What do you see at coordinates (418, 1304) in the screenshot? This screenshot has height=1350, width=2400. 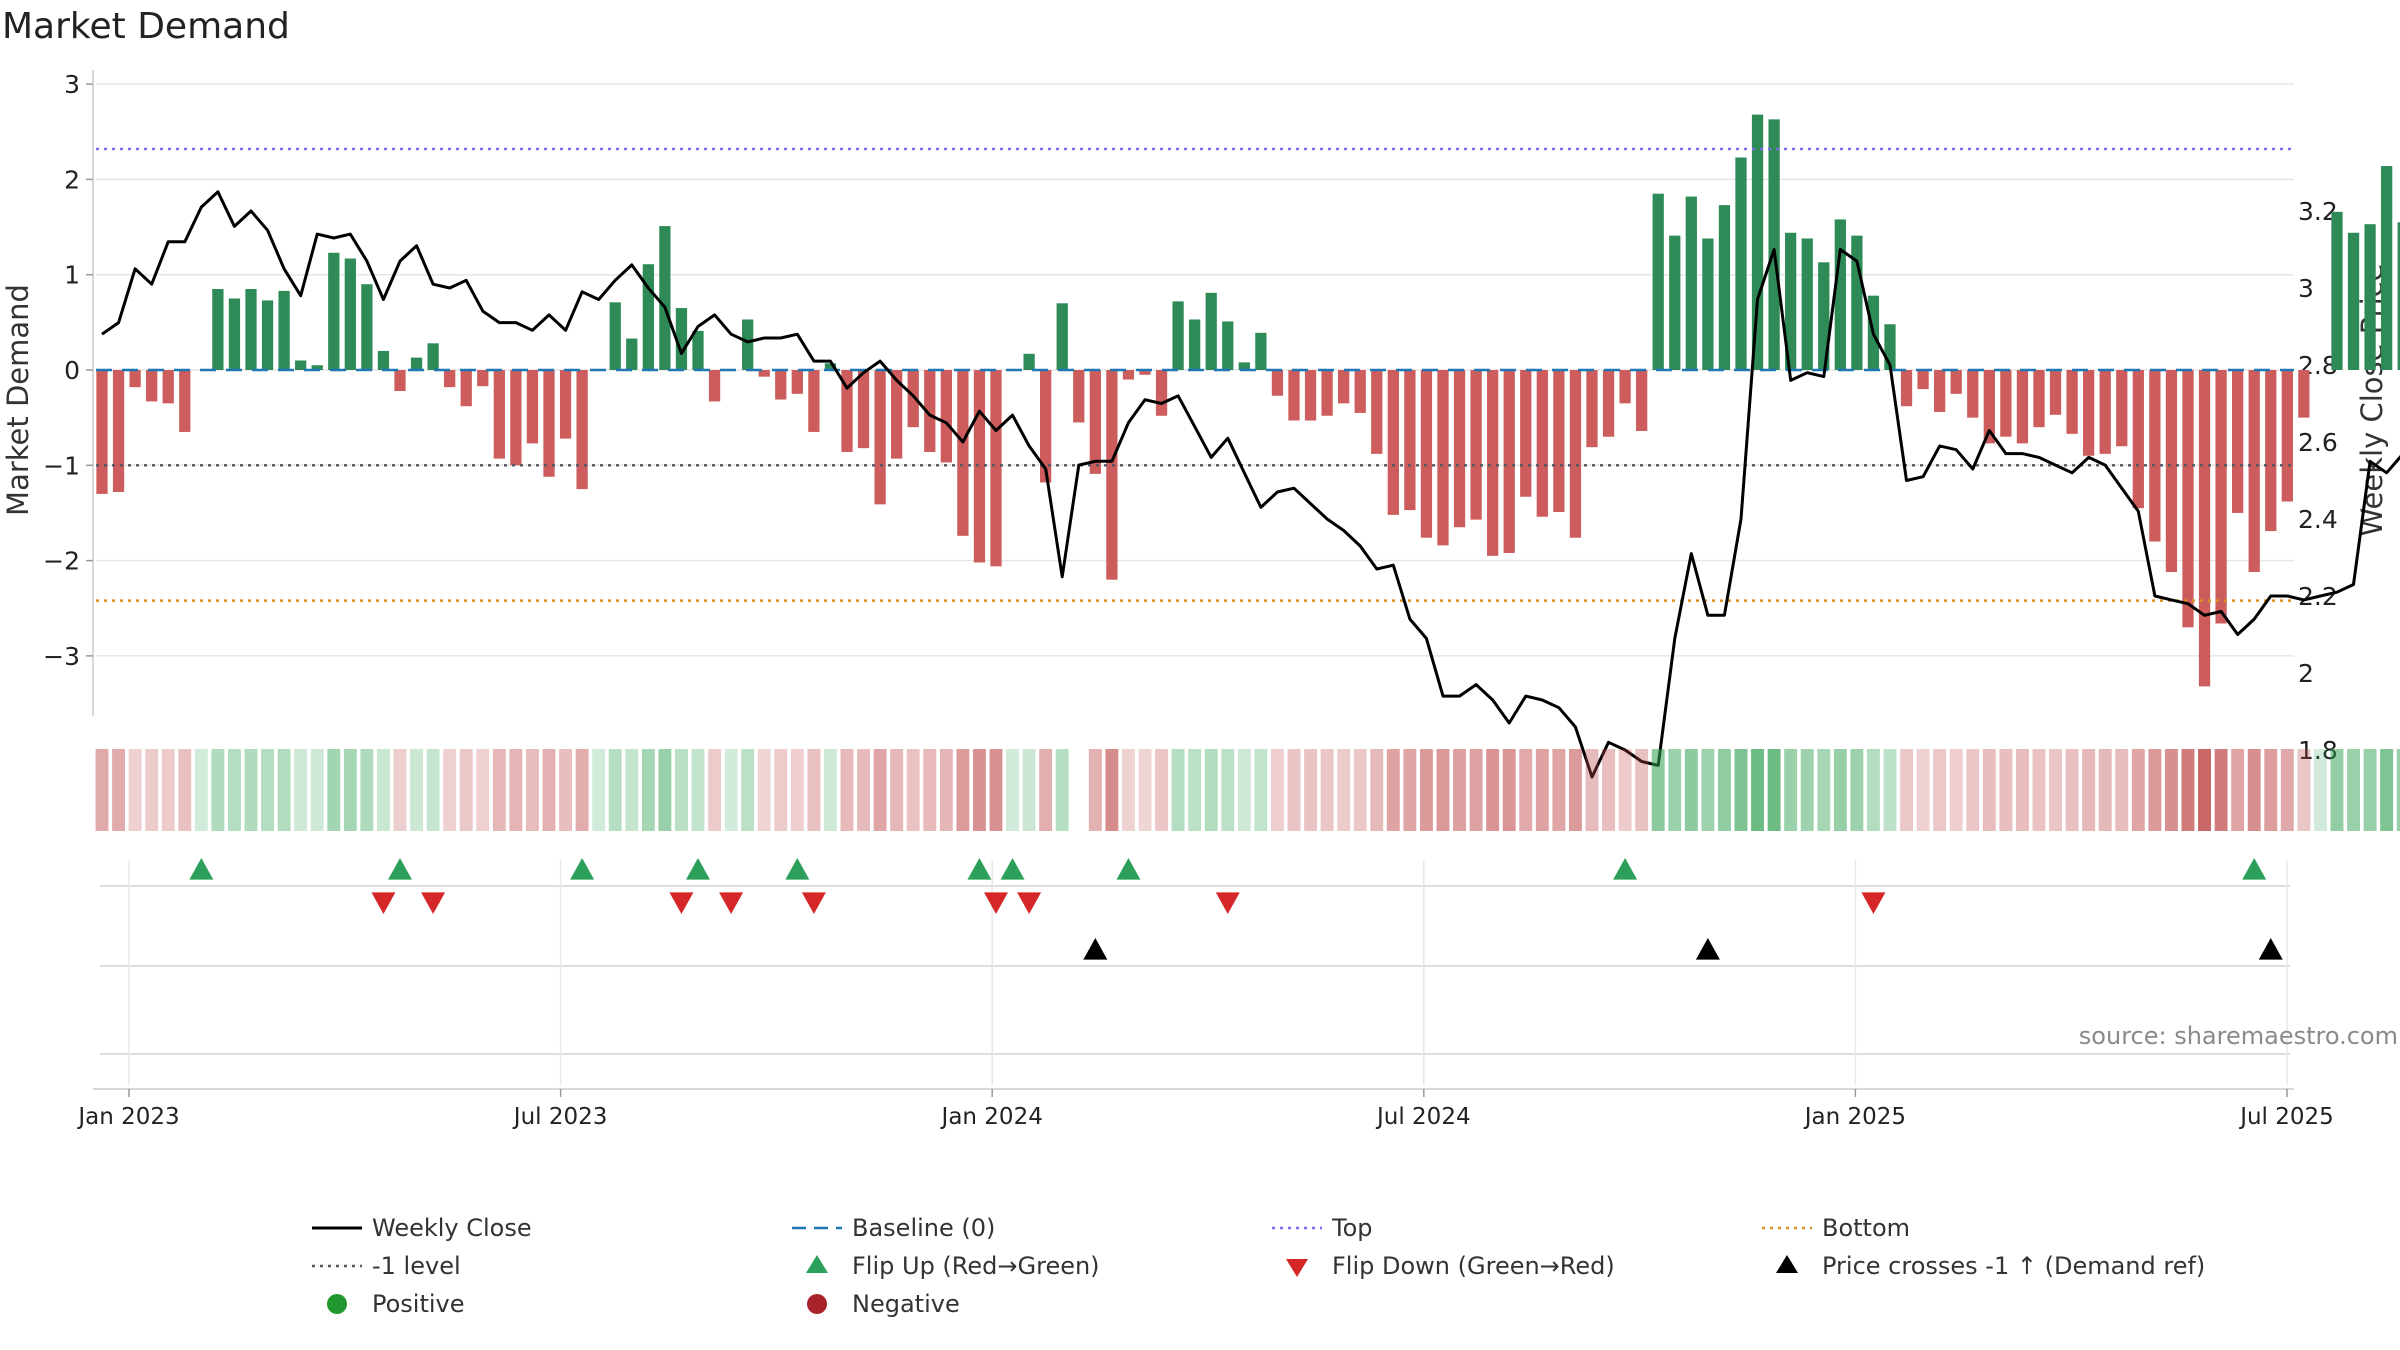 I see `legend-label: Positive` at bounding box center [418, 1304].